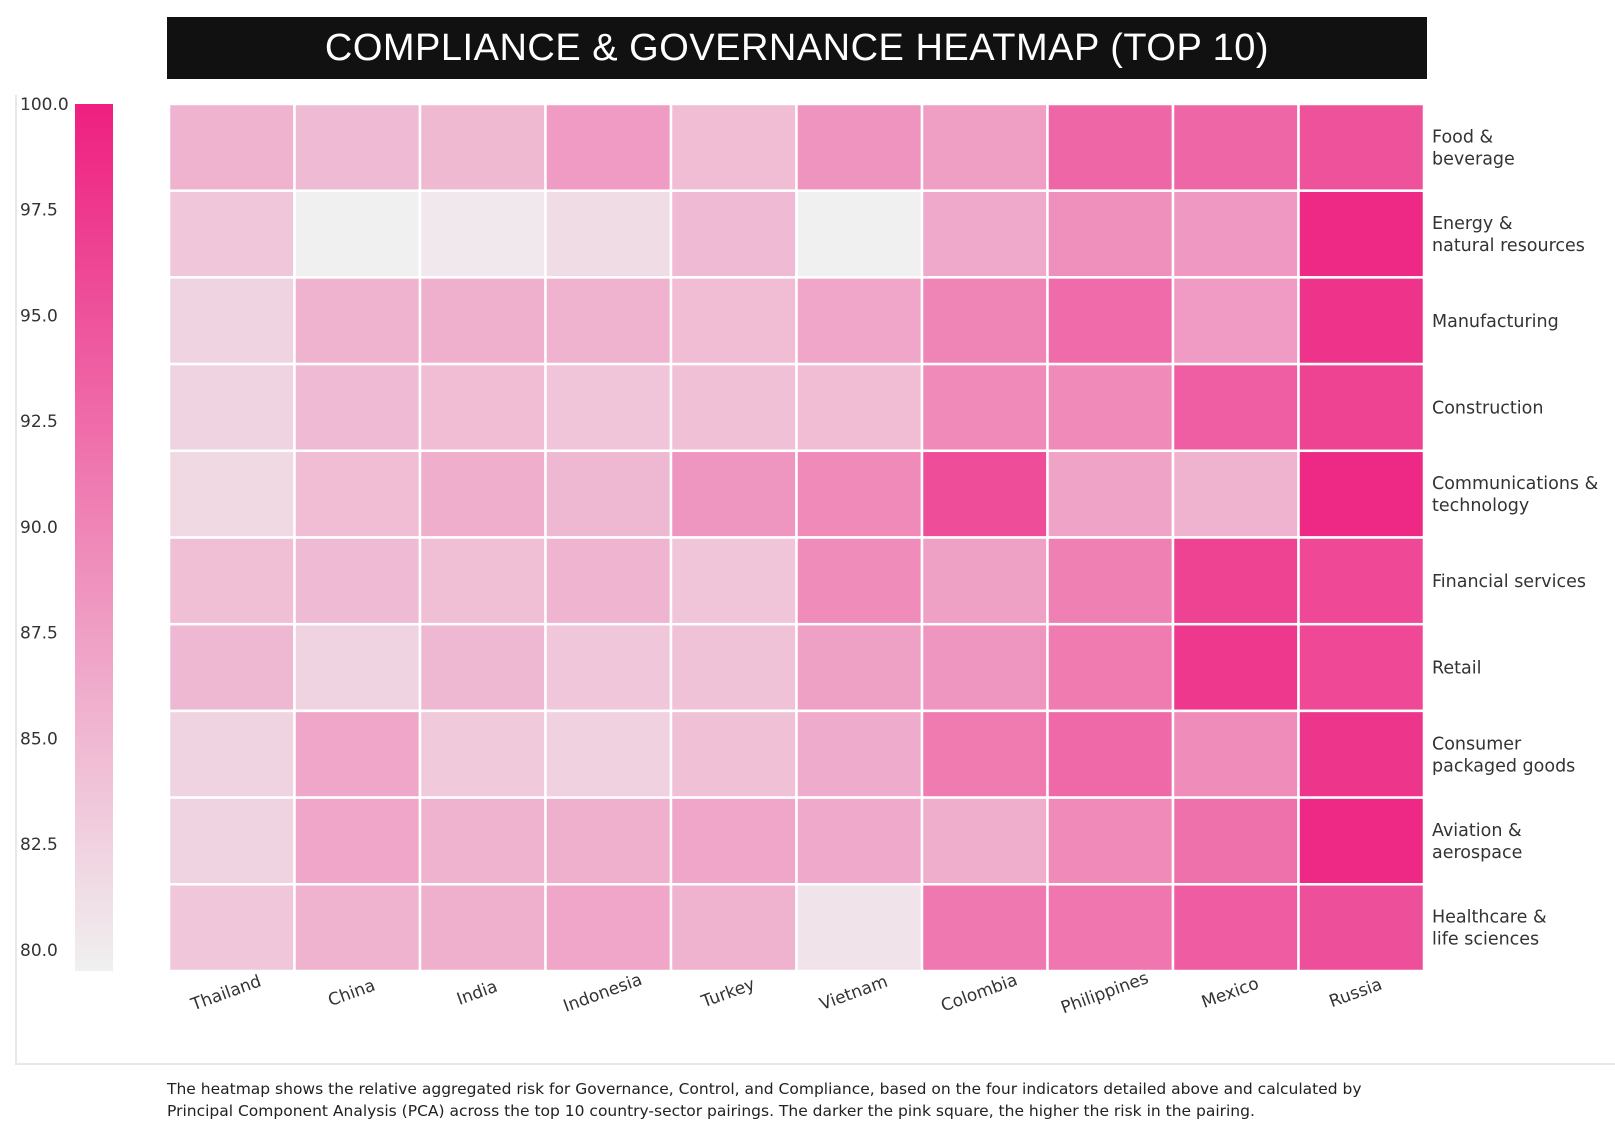  Describe the element at coordinates (357, 667) in the screenshot. I see `heatmap-cell-retail-china` at that location.